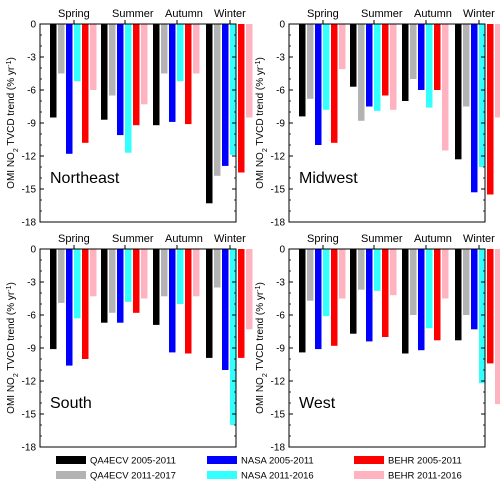  Describe the element at coordinates (71, 403) in the screenshot. I see `region-label: South` at that location.